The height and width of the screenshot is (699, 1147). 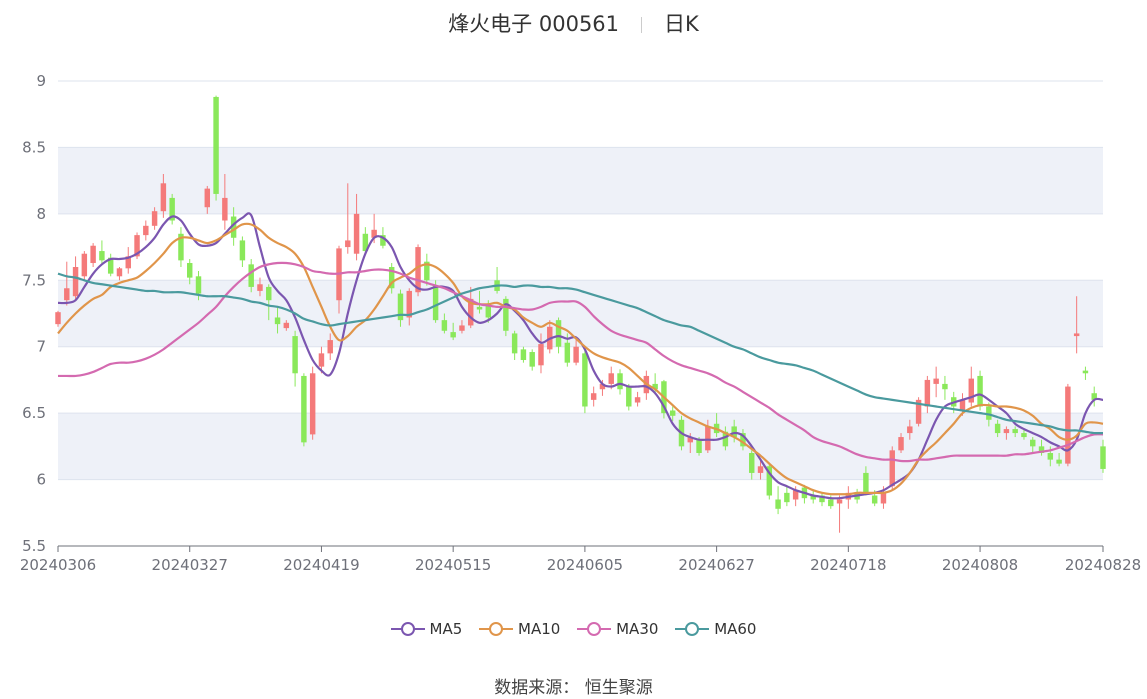 What do you see at coordinates (426, 629) in the screenshot?
I see `legend-item-ma5: MA5` at bounding box center [426, 629].